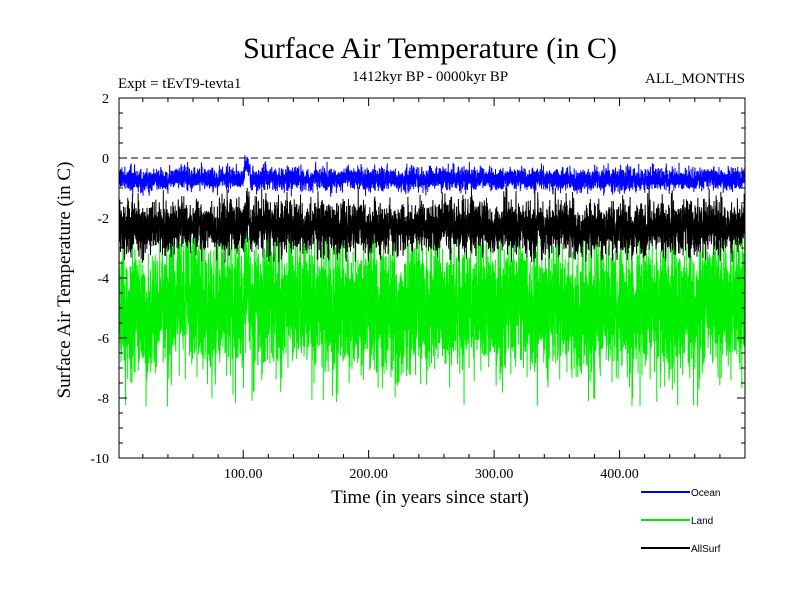  I want to click on y-axis-label: Surface Air Temperature (in C), so click(64, 280).